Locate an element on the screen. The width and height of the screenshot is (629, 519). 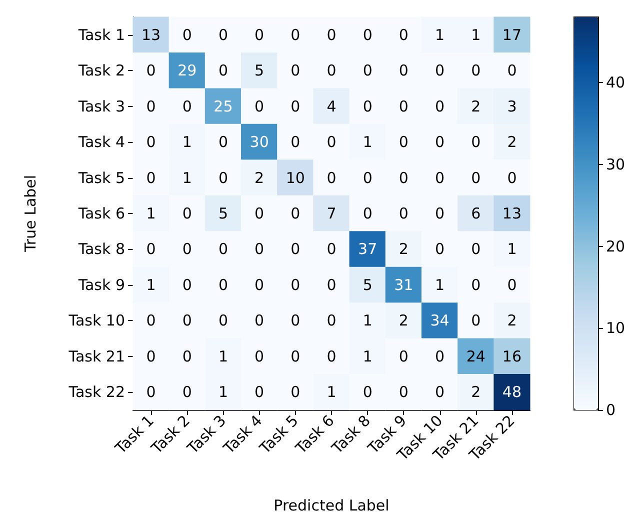
y-tick-label: Task 4 is located at coordinates (101, 142).